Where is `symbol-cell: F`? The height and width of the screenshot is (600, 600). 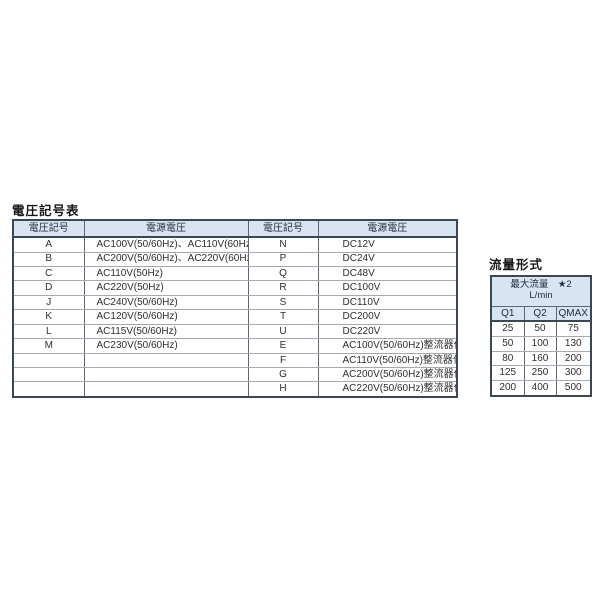
symbol-cell: F is located at coordinates (283, 360).